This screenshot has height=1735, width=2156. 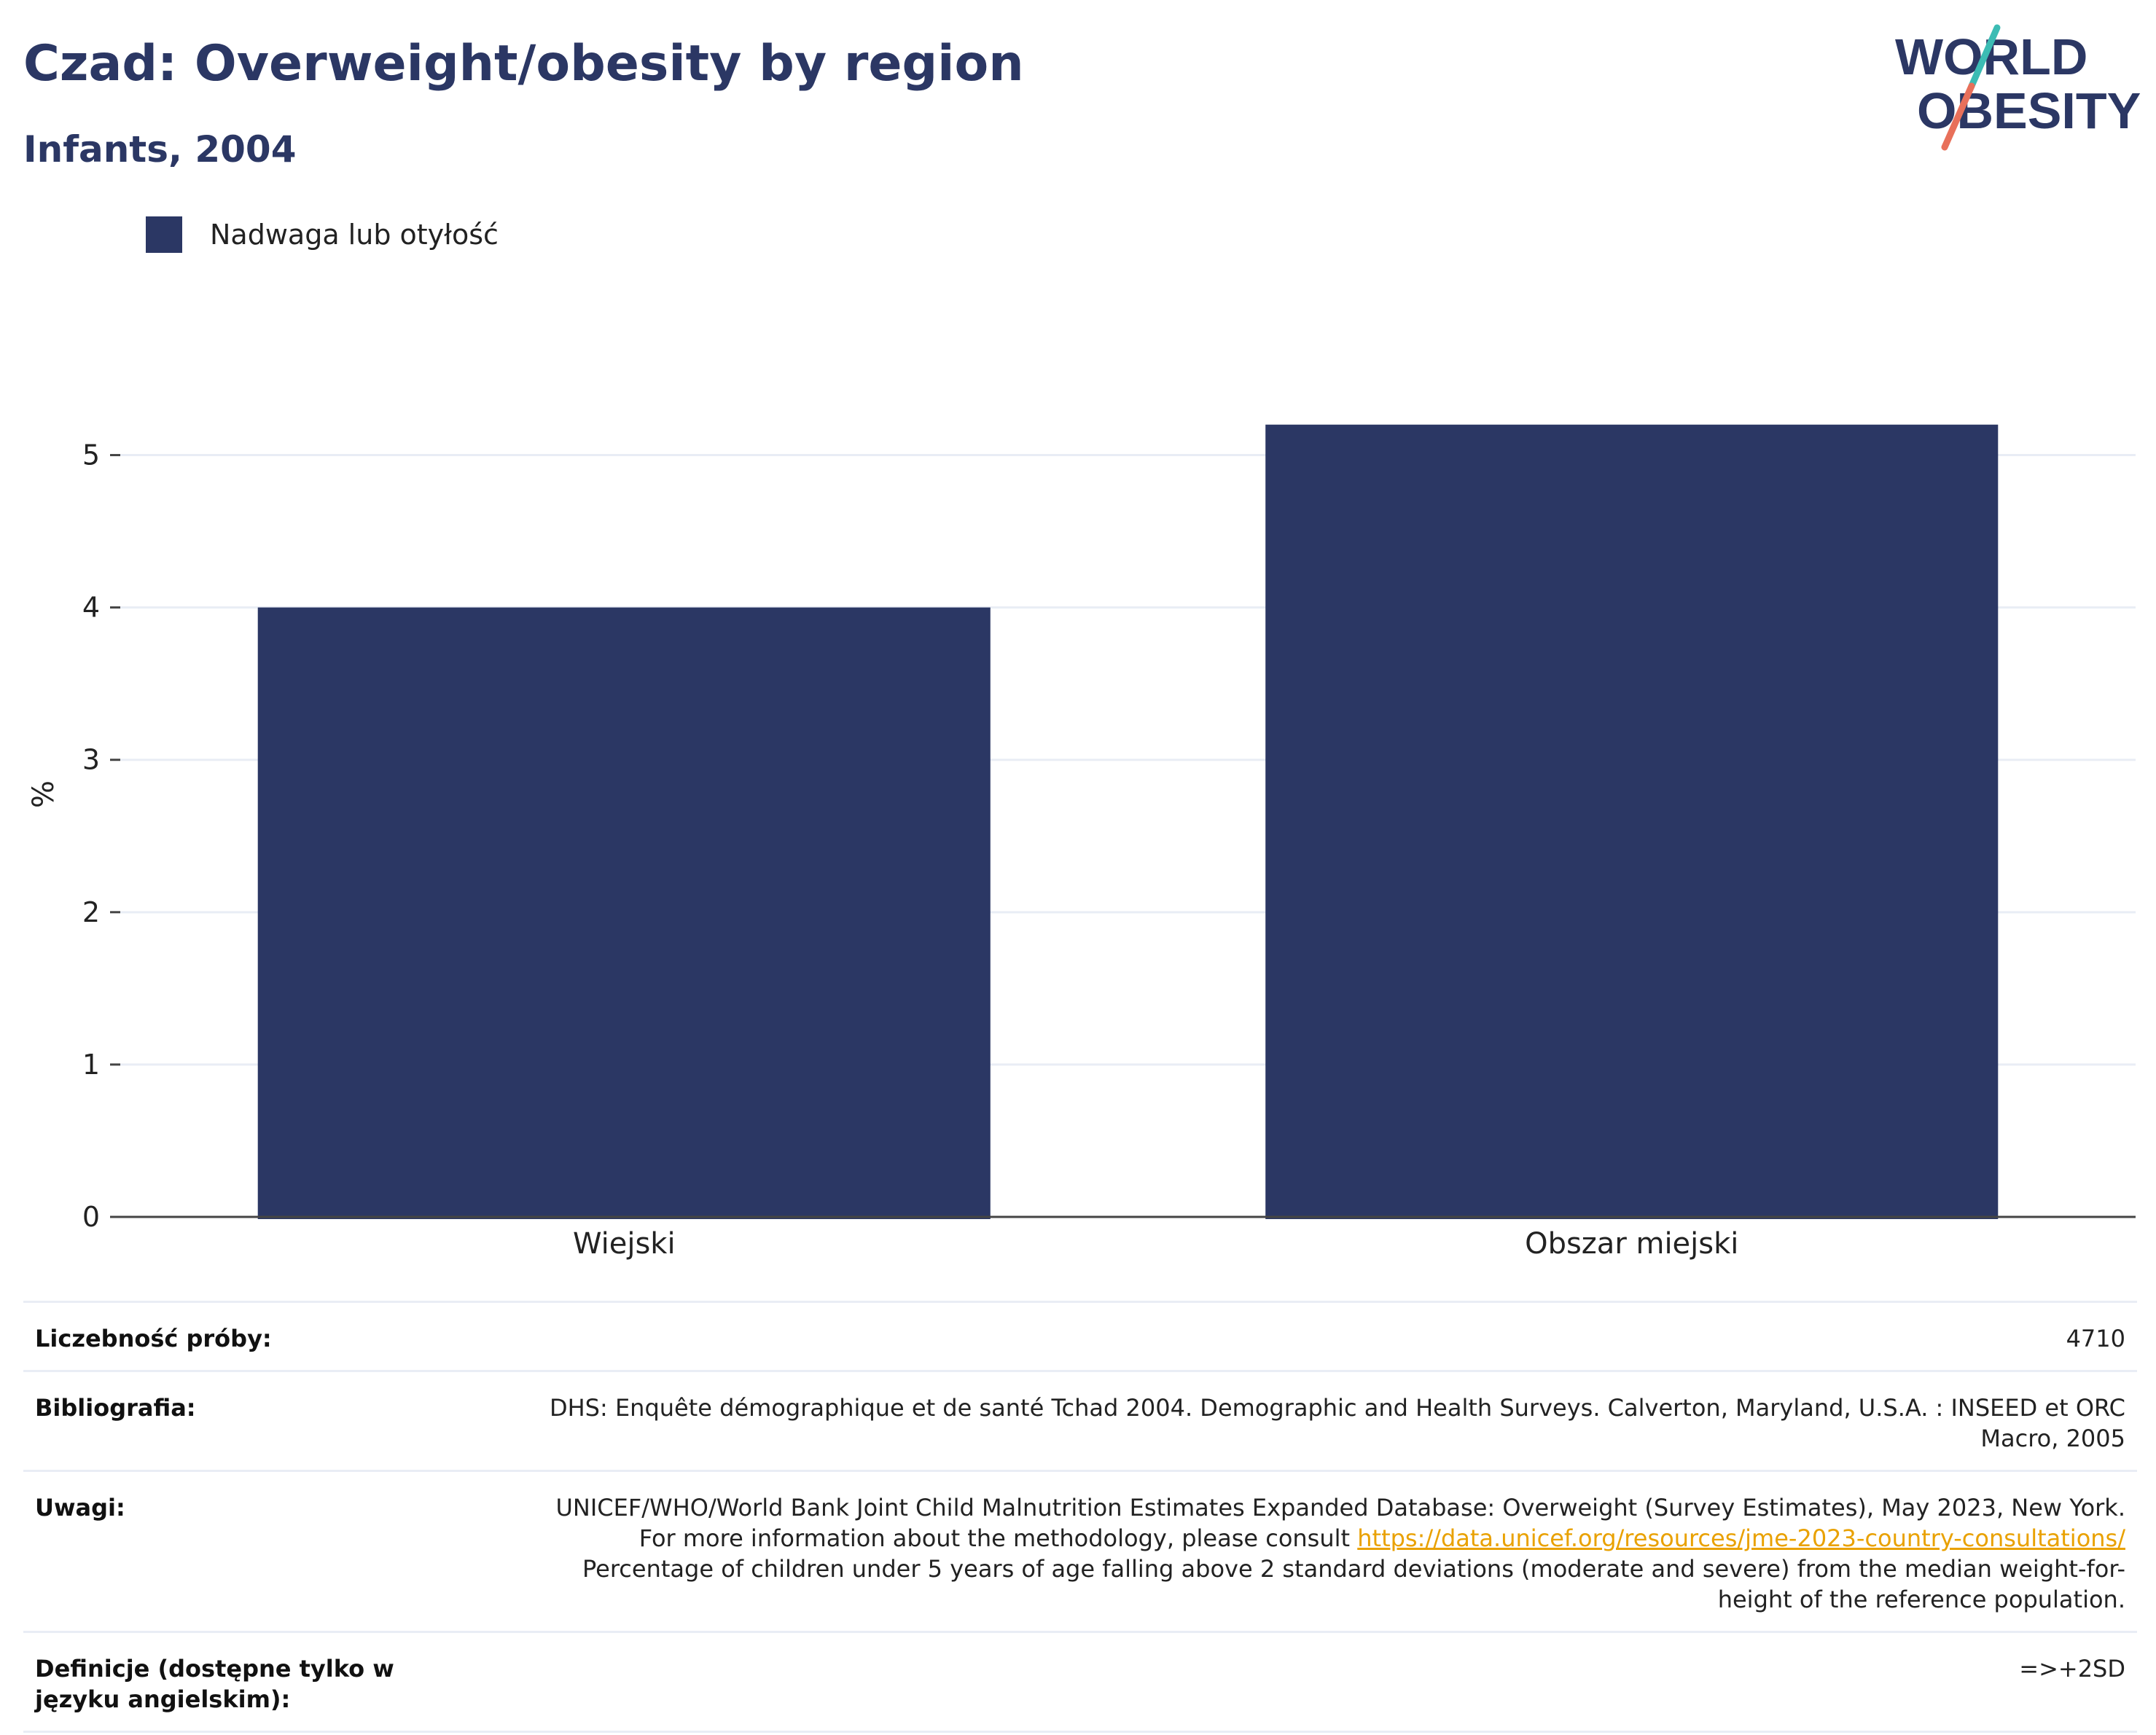 What do you see at coordinates (91, 608) in the screenshot?
I see `y-tick-label: 4` at bounding box center [91, 608].